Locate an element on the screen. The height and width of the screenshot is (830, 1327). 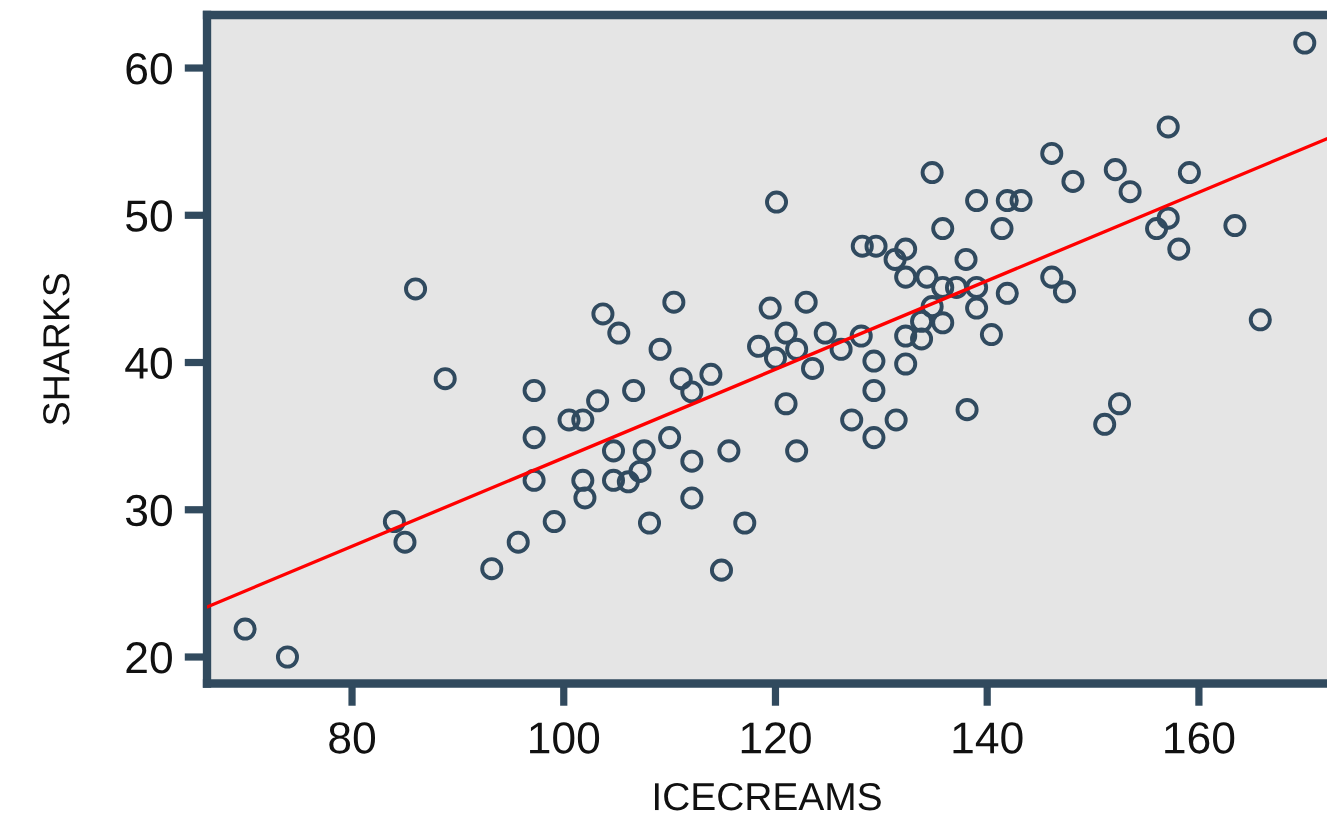
x-axis-title: ICECREAMS is located at coordinates (767, 796).